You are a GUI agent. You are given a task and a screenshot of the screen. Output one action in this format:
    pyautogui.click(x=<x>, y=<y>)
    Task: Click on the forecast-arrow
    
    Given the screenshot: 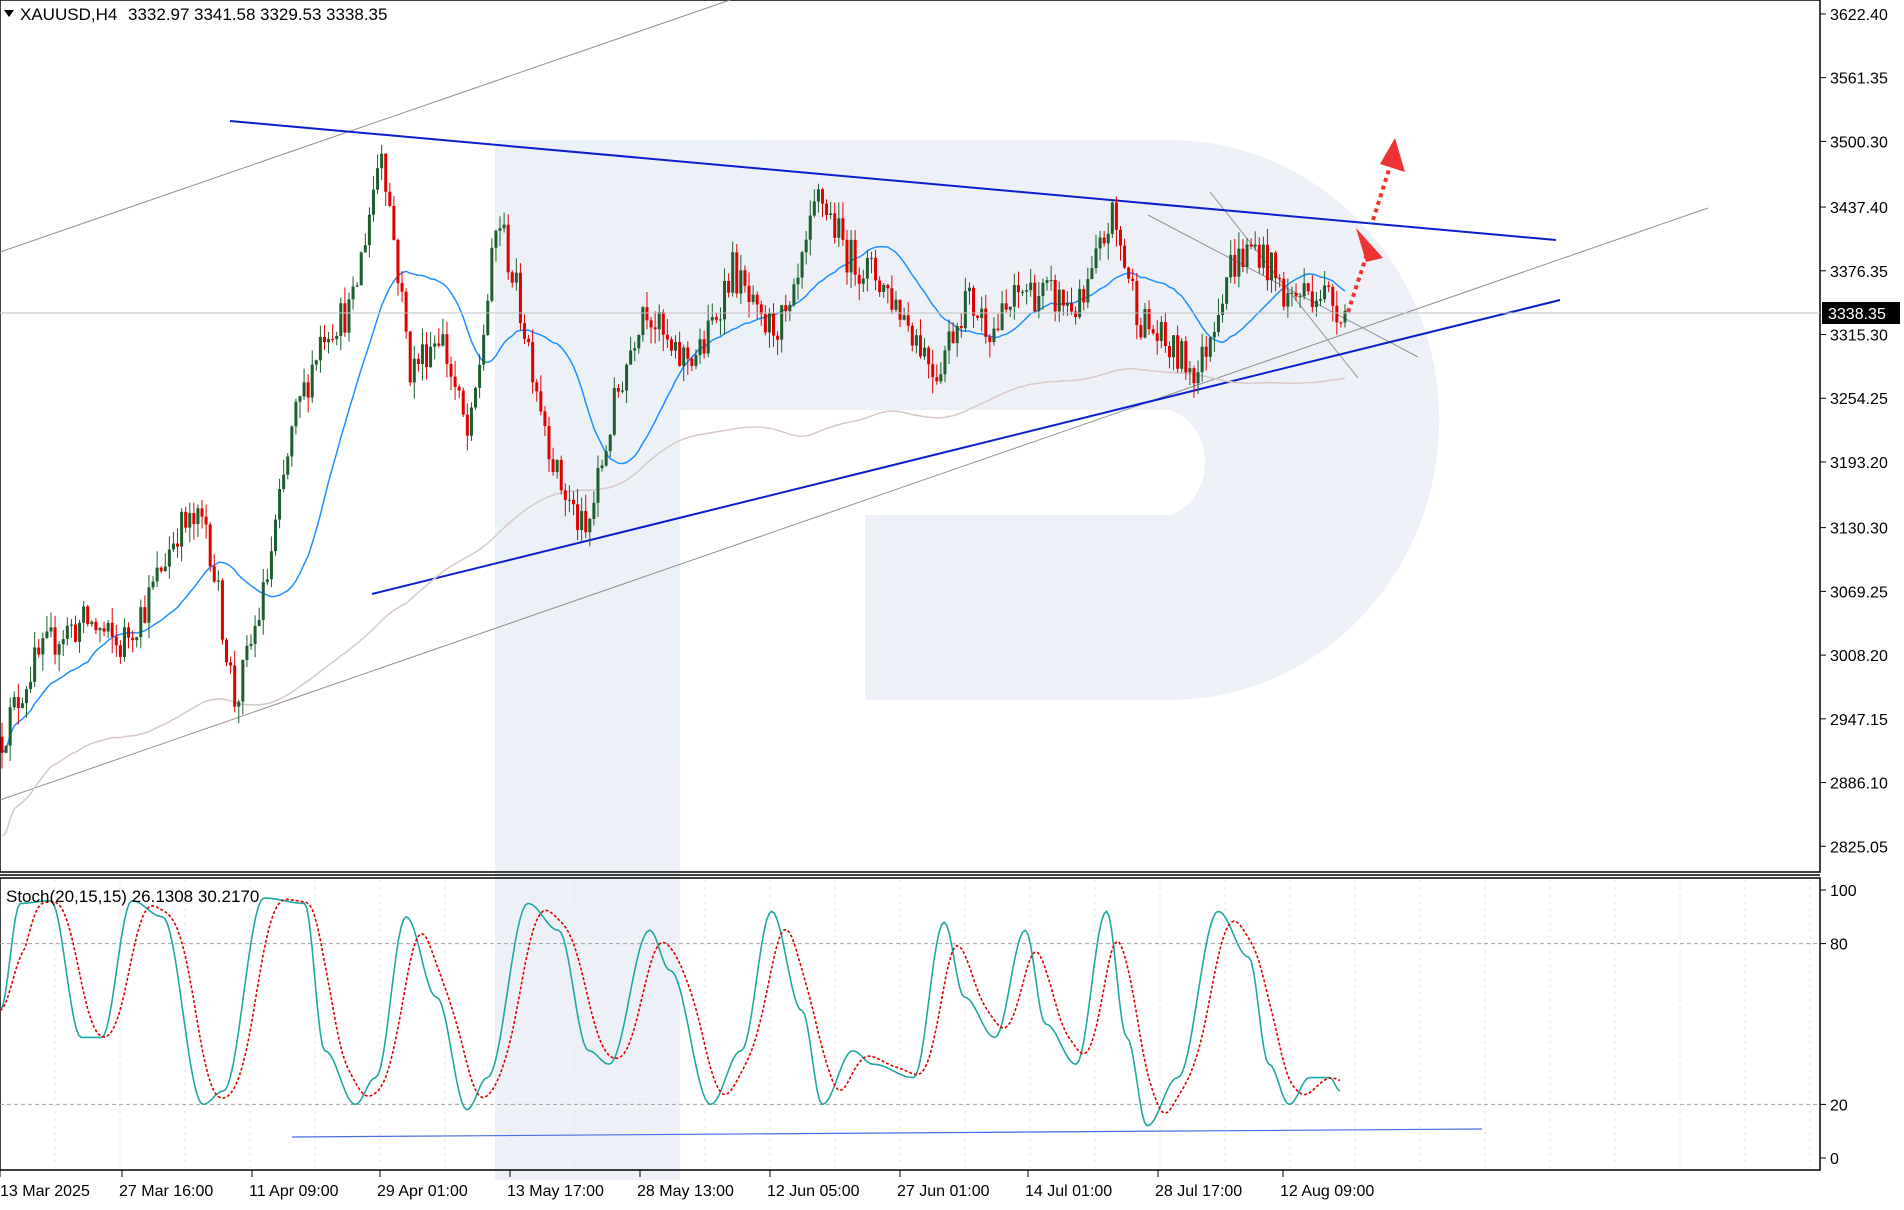 What is the action you would take?
    pyautogui.click(x=1375, y=225)
    